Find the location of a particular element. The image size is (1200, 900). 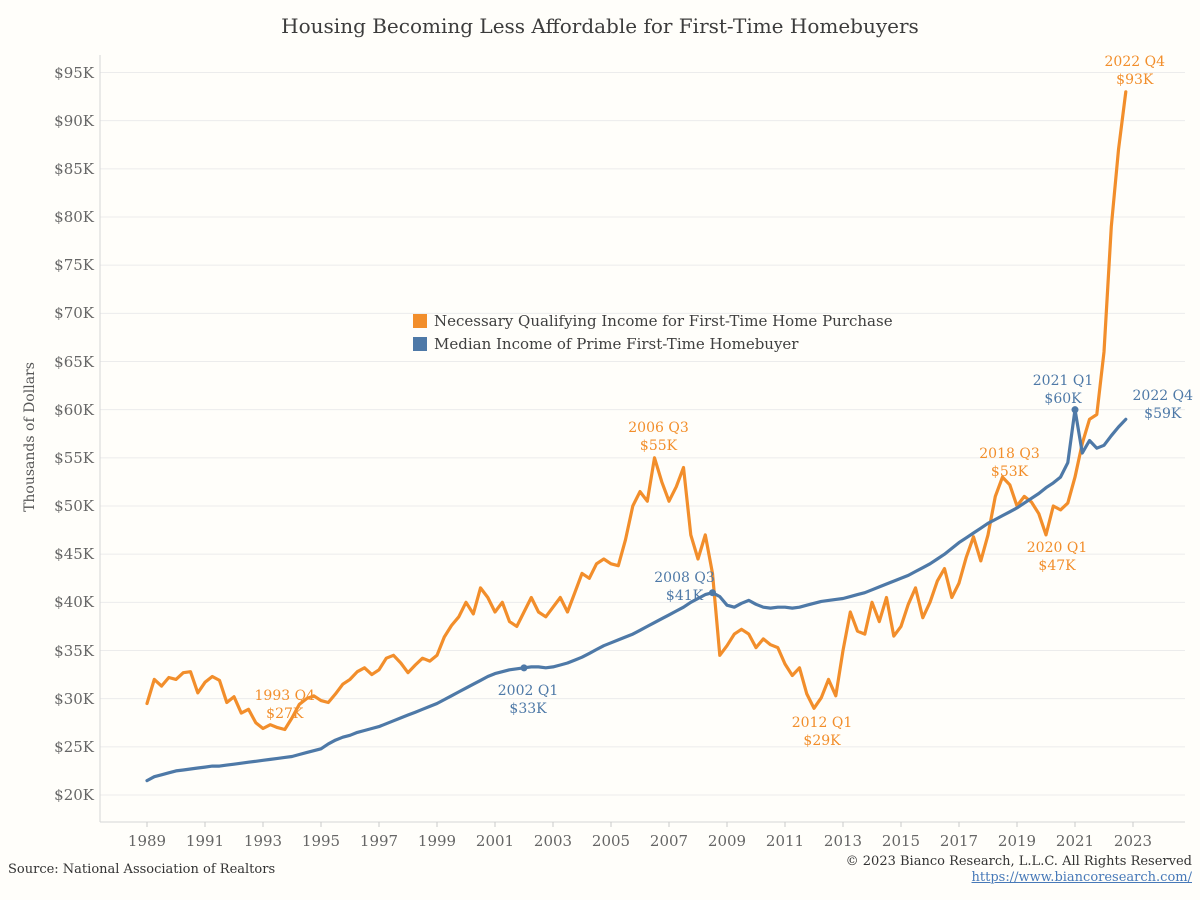

legend-swatch-blue is located at coordinates (420, 344).